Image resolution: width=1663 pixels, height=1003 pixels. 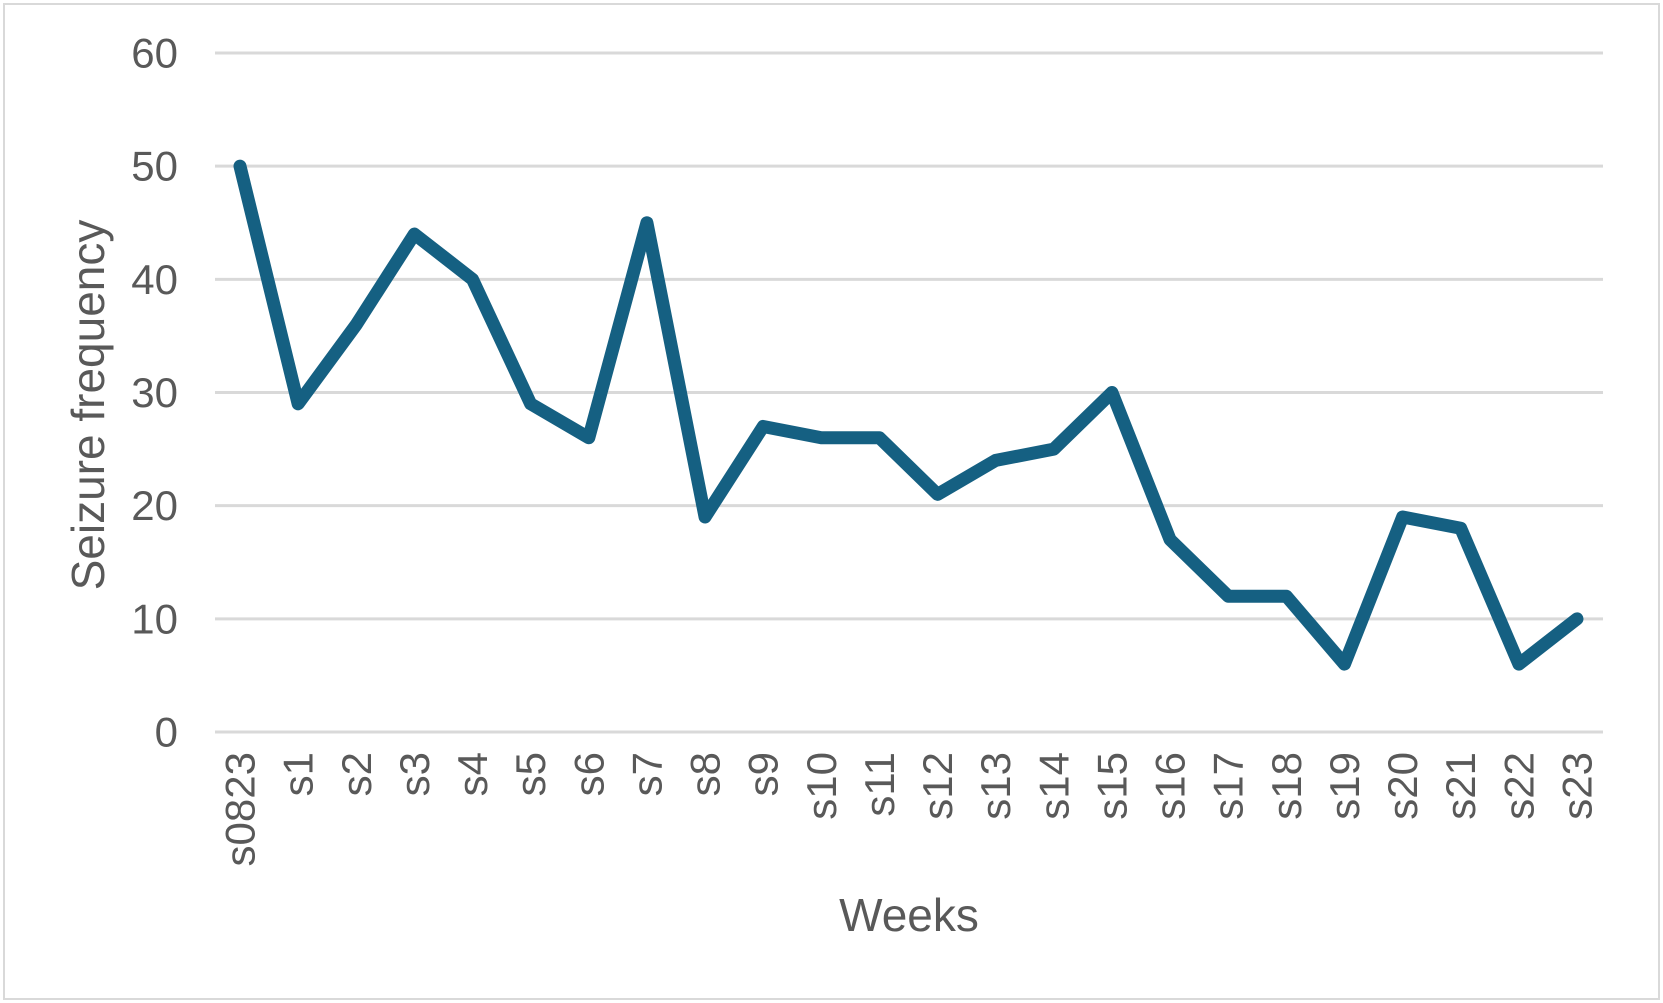 What do you see at coordinates (821, 786) in the screenshot?
I see `x-category-label-s10: s10` at bounding box center [821, 786].